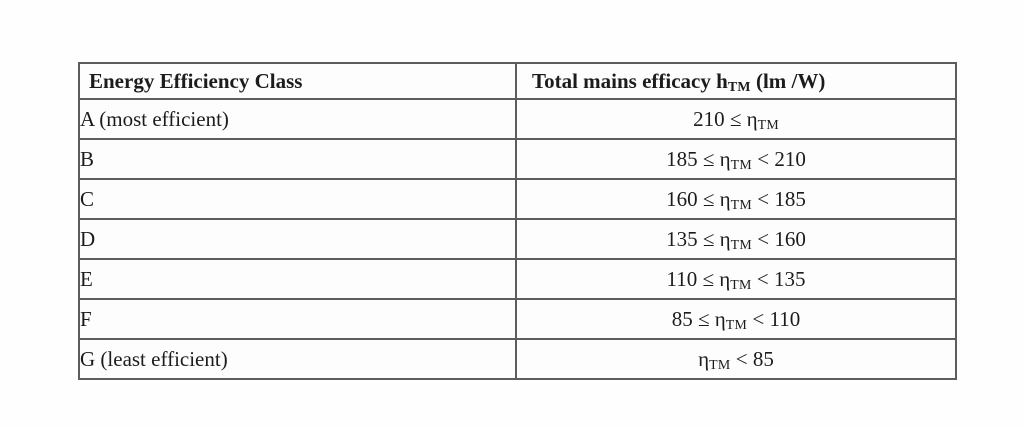 Image resolution: width=1024 pixels, height=427 pixels. I want to click on class-label-cell: F, so click(297, 319).